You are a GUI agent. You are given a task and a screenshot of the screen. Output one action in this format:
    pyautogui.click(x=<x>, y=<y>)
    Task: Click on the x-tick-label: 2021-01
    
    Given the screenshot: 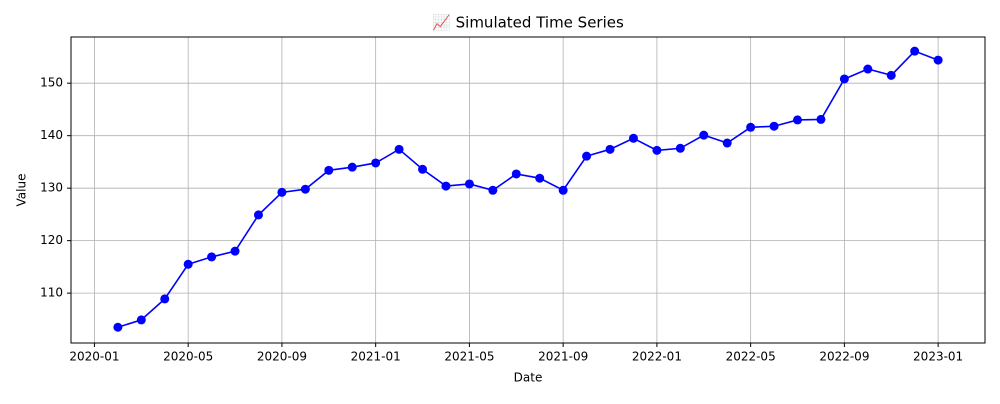 What is the action you would take?
    pyautogui.click(x=376, y=357)
    